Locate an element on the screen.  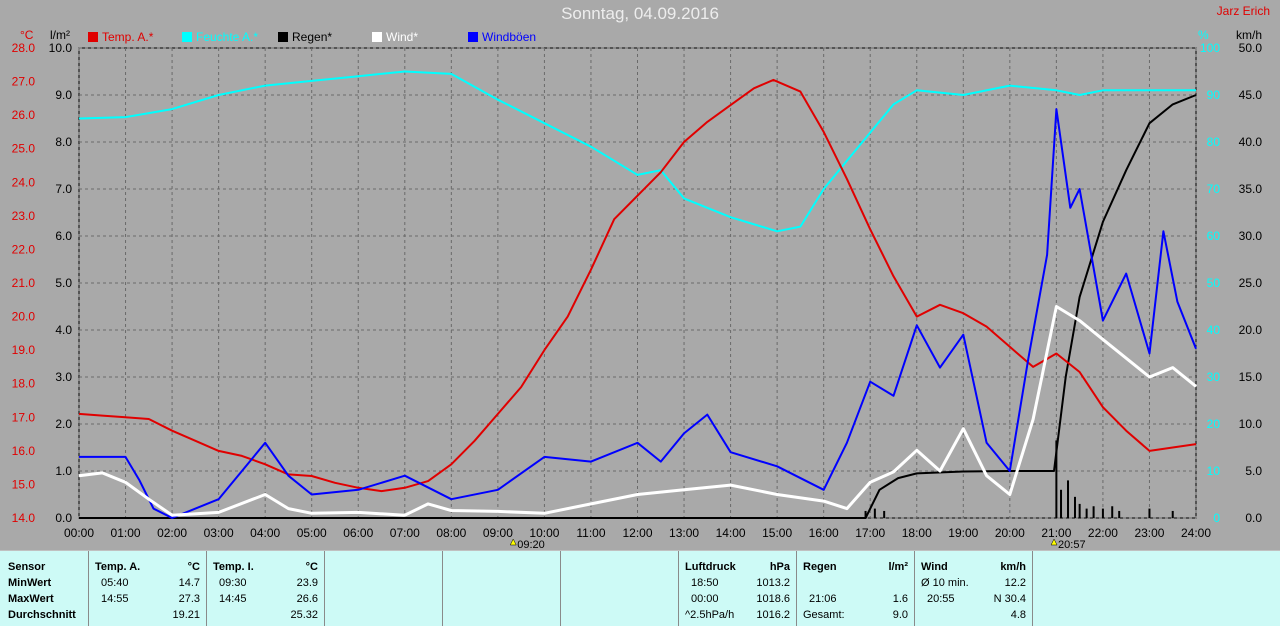
stats-value: 4.8 is located at coordinates (1018, 615).